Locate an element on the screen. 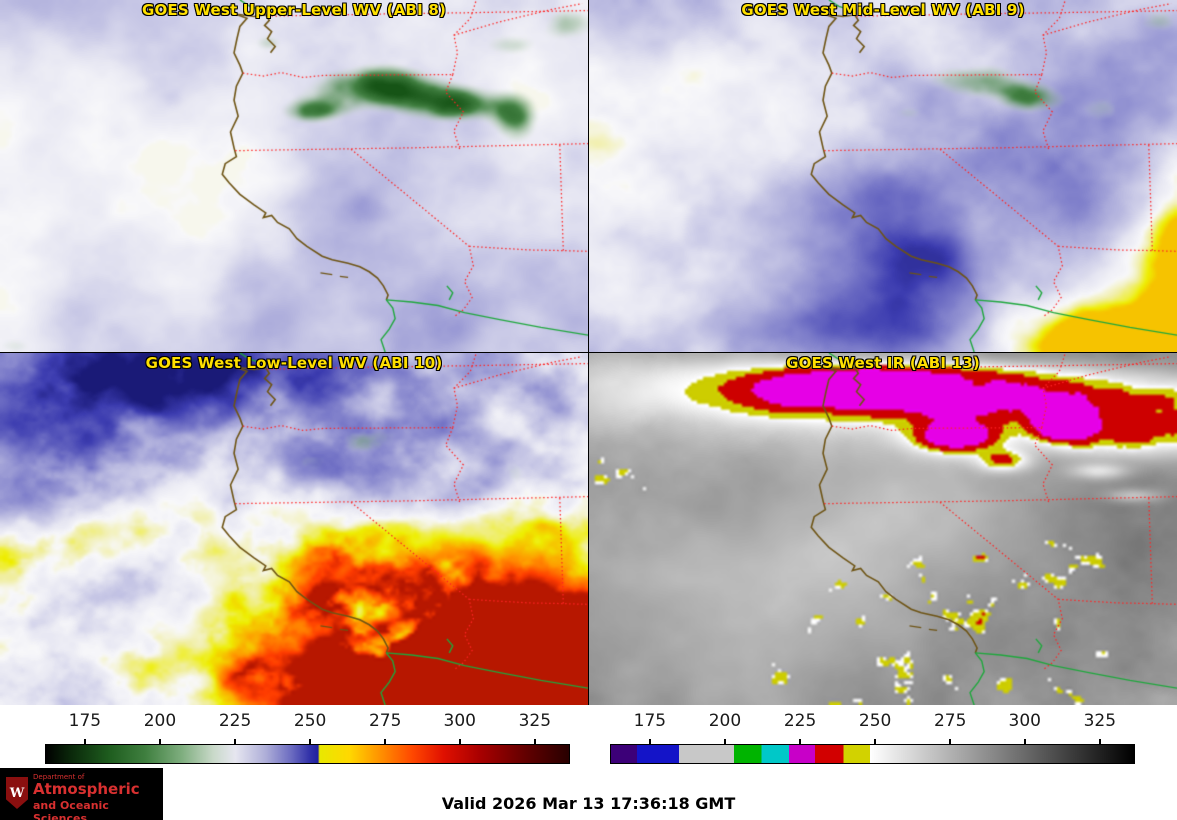 This screenshot has width=1177, height=820. uw-crest-icon: W is located at coordinates (17, 793).